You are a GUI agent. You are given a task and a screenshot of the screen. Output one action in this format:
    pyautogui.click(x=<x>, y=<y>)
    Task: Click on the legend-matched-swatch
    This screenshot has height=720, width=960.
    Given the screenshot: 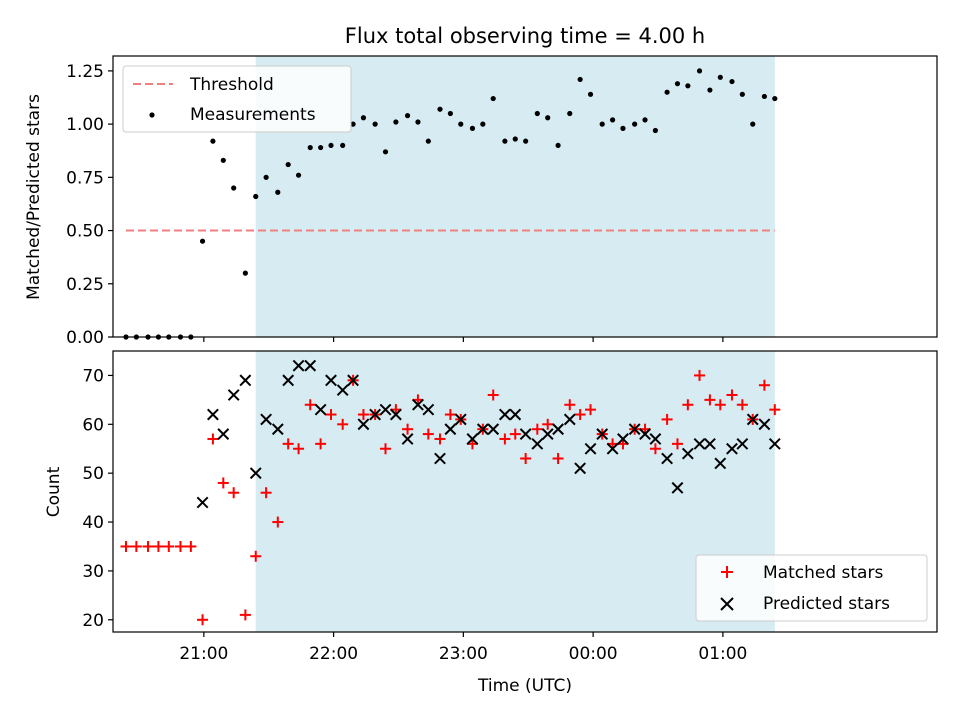 What is the action you would take?
    pyautogui.click(x=727, y=572)
    